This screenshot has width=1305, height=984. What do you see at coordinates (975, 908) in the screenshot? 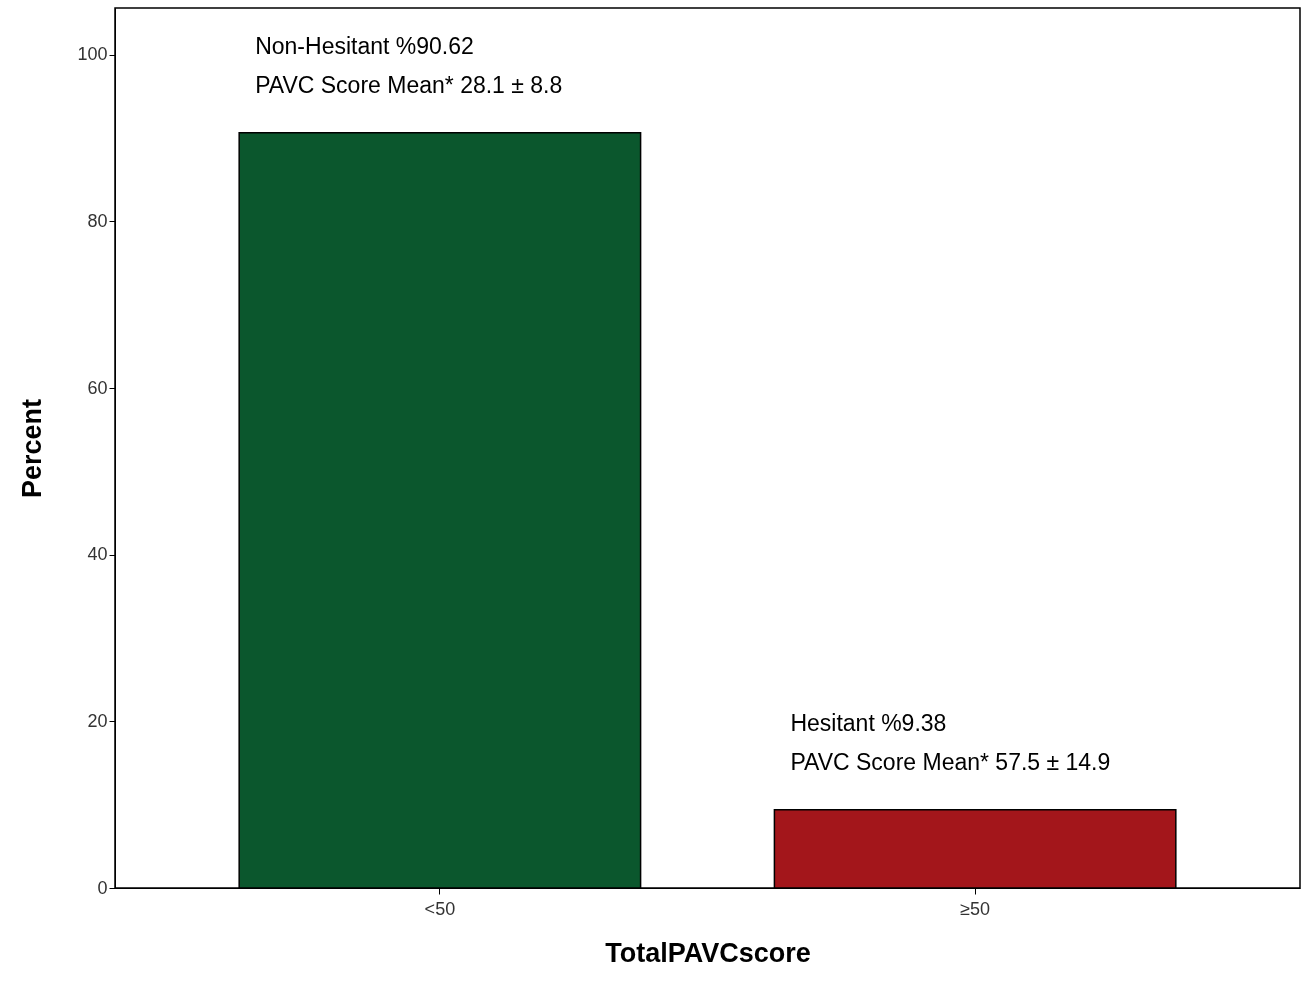
I see `x-tick-label: ≥50` at bounding box center [975, 908].